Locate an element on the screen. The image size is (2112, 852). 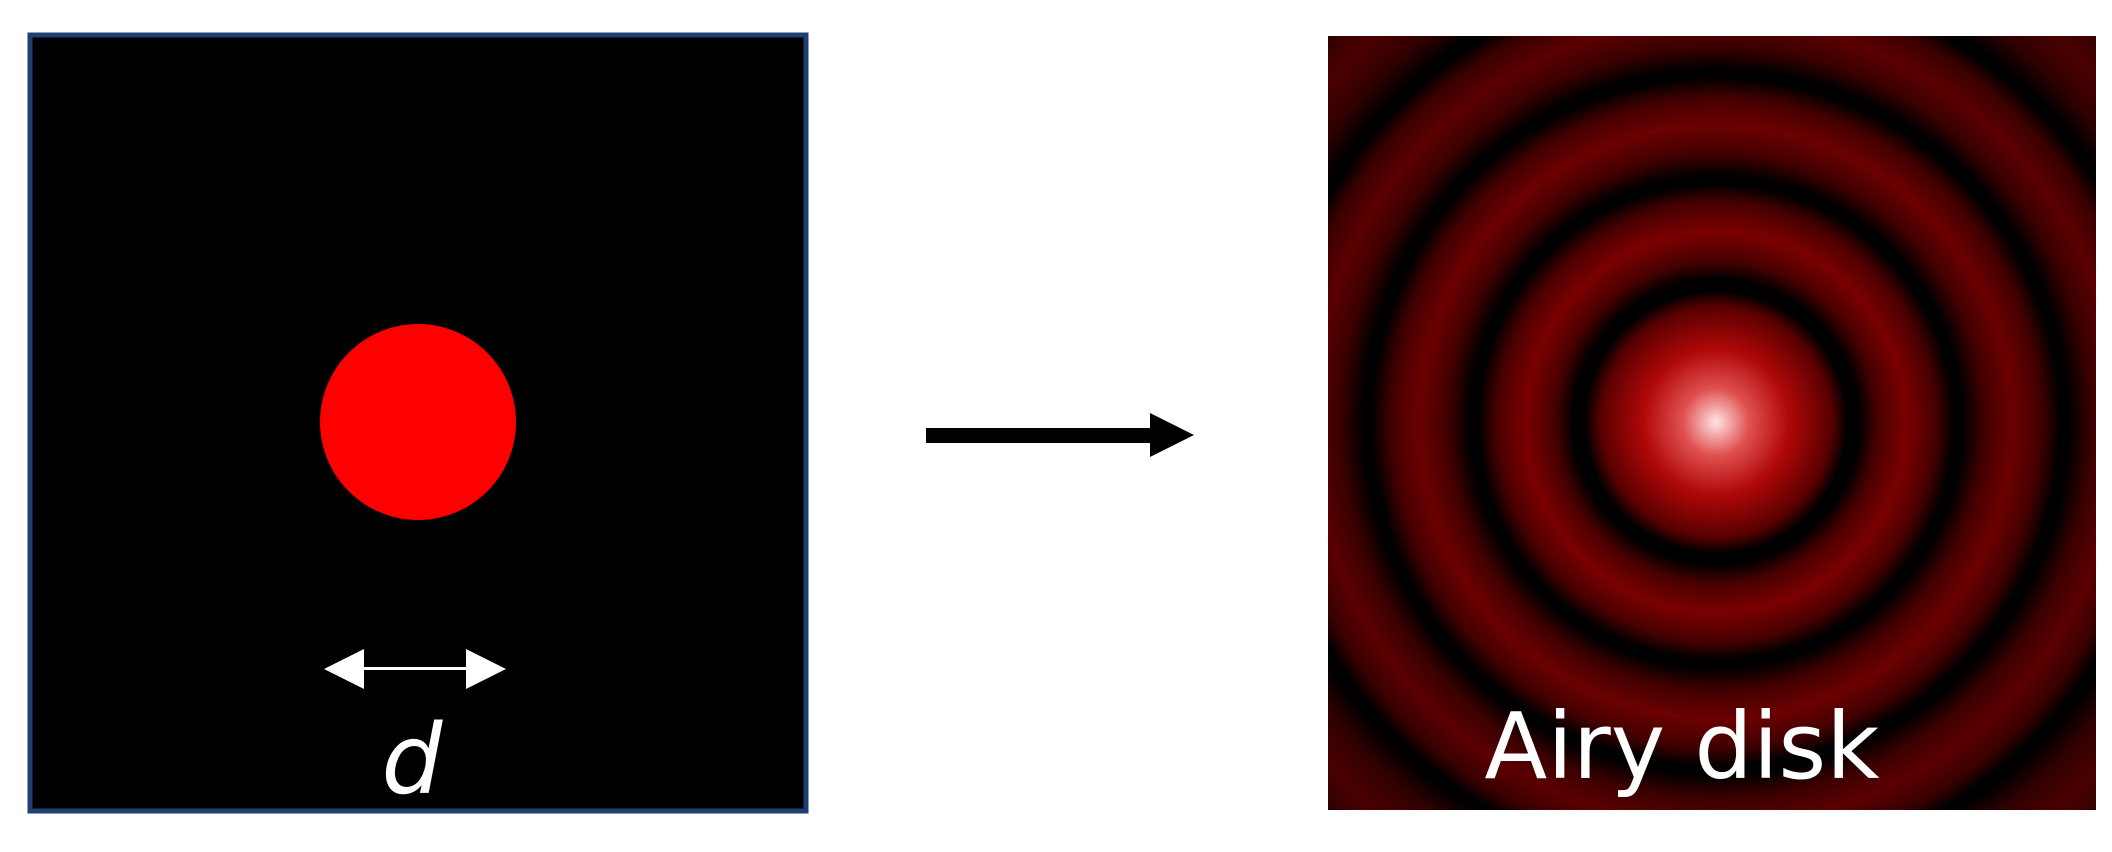
airy-disk-label: Airy disk is located at coordinates (1682, 746).